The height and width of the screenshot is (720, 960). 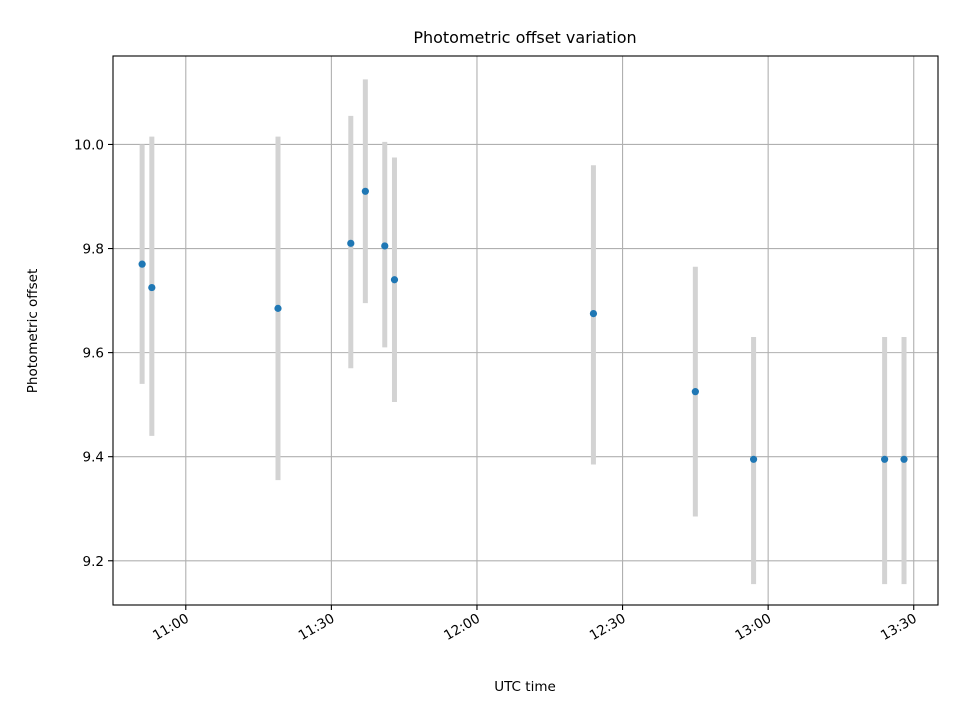 I want to click on x-tick-label: 12:30, so click(x=608, y=627).